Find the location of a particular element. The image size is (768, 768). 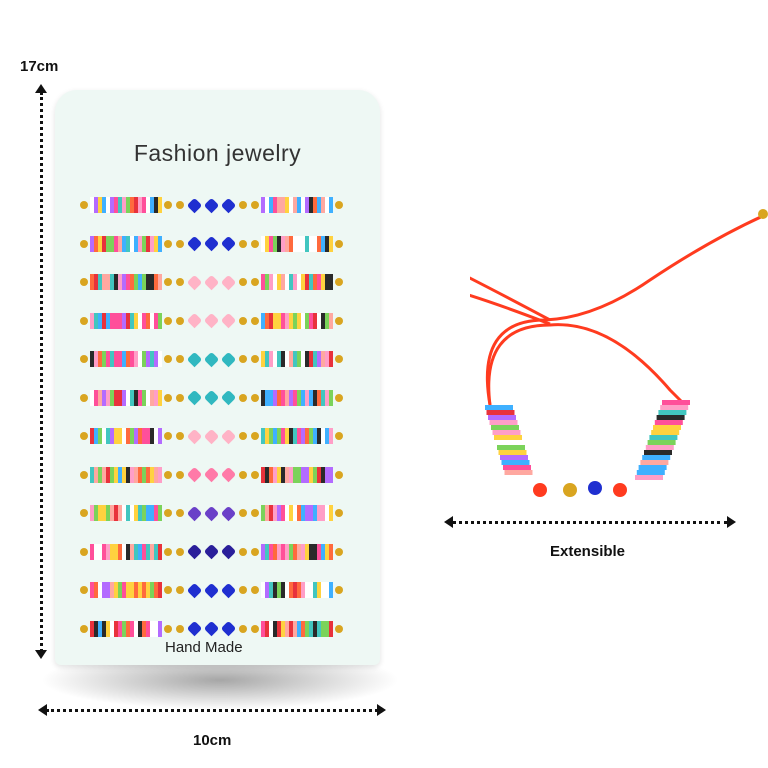

width-label: 10cm is located at coordinates (212, 740).